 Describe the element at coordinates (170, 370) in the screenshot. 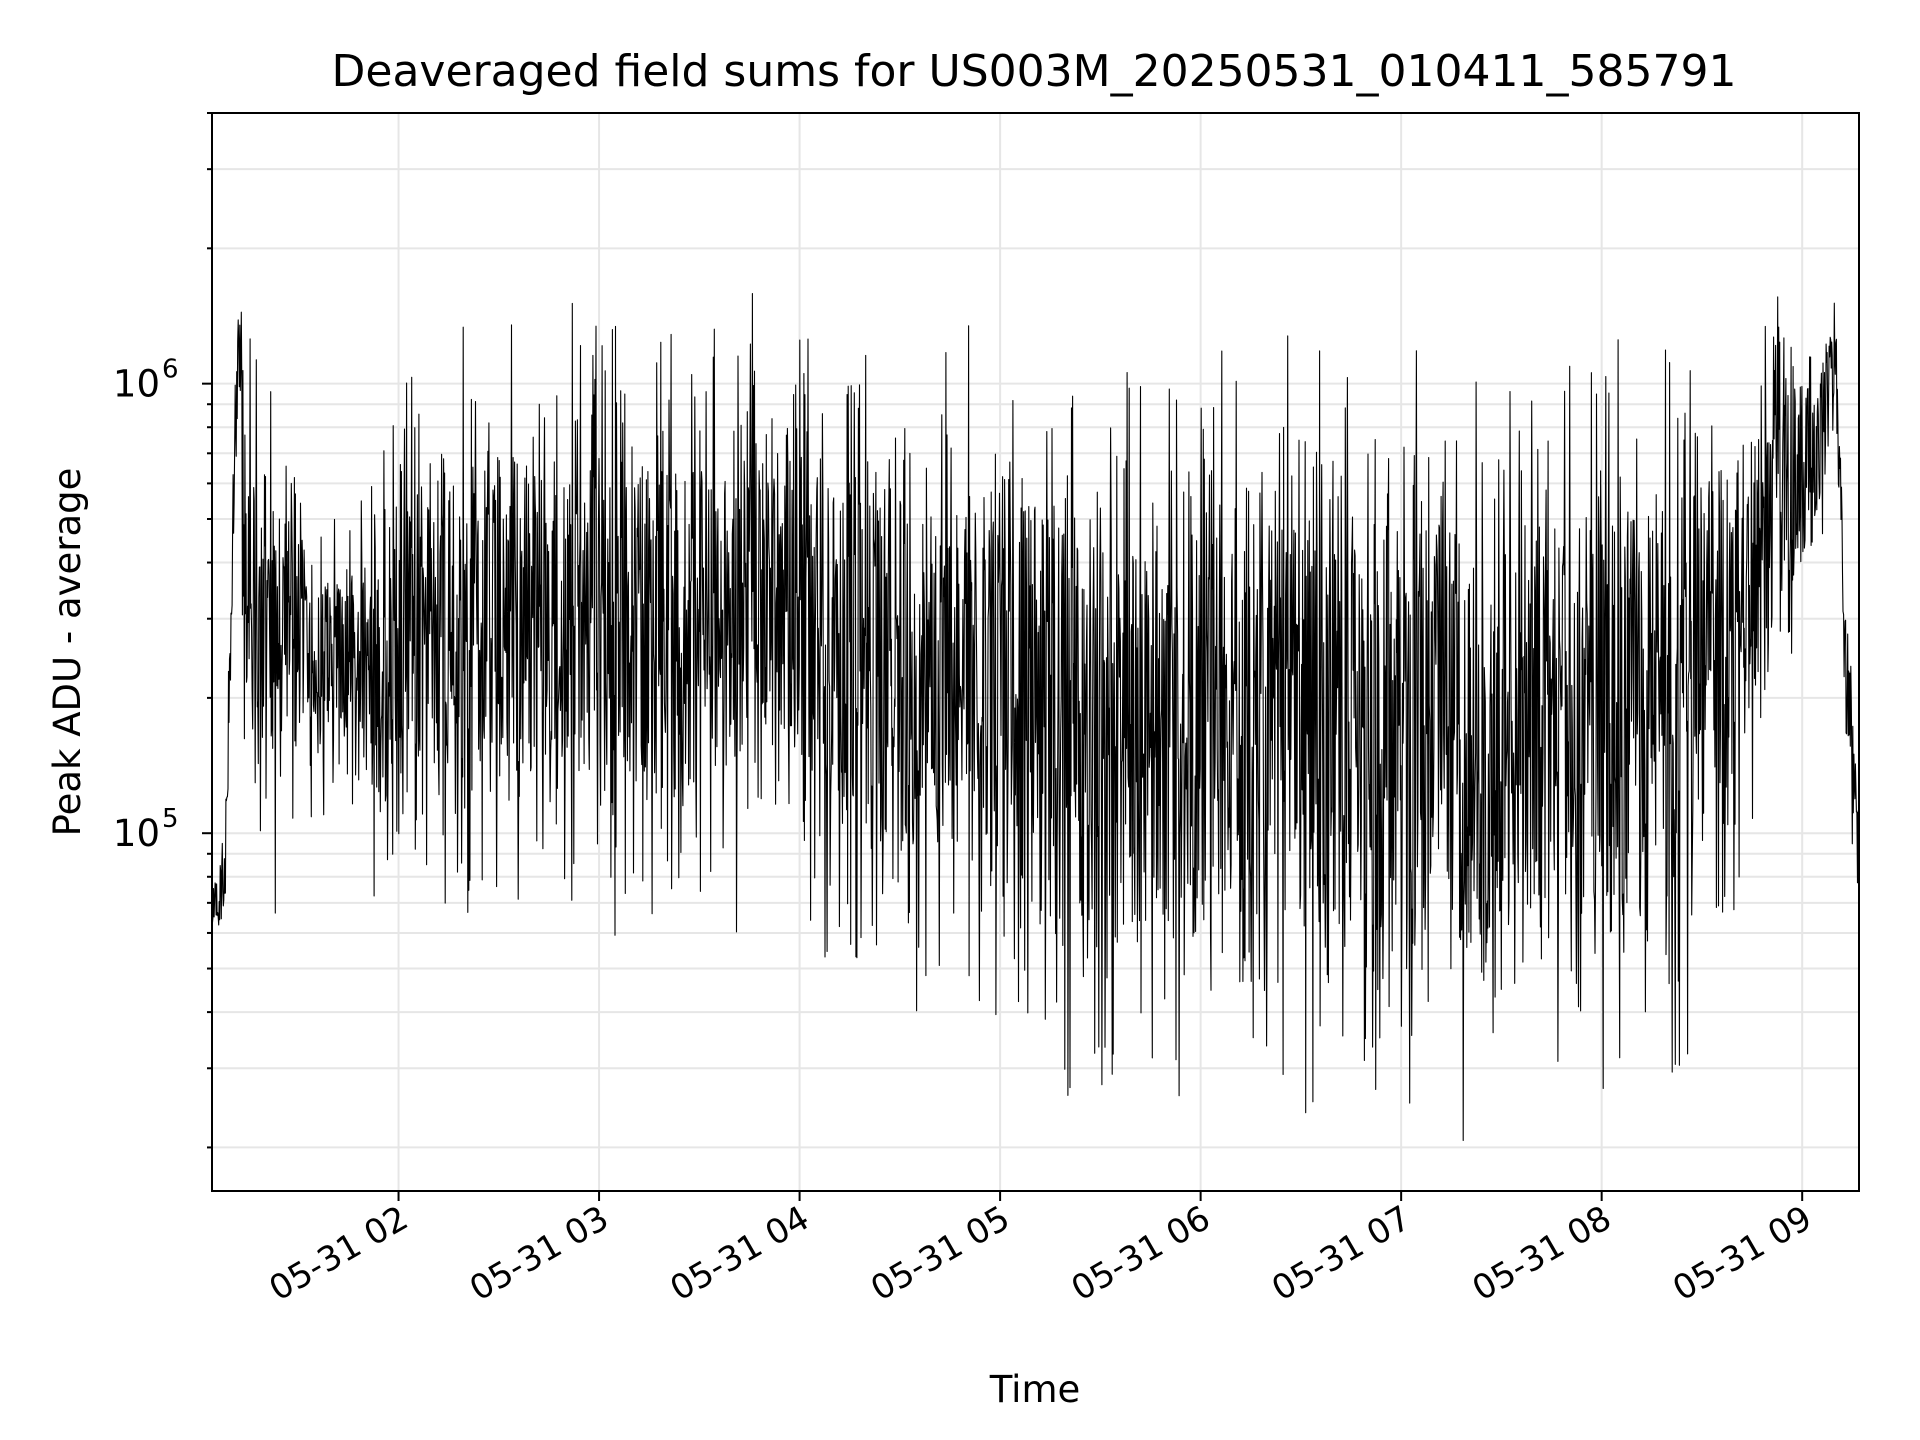

I see `y-tick-exponent: 6` at that location.